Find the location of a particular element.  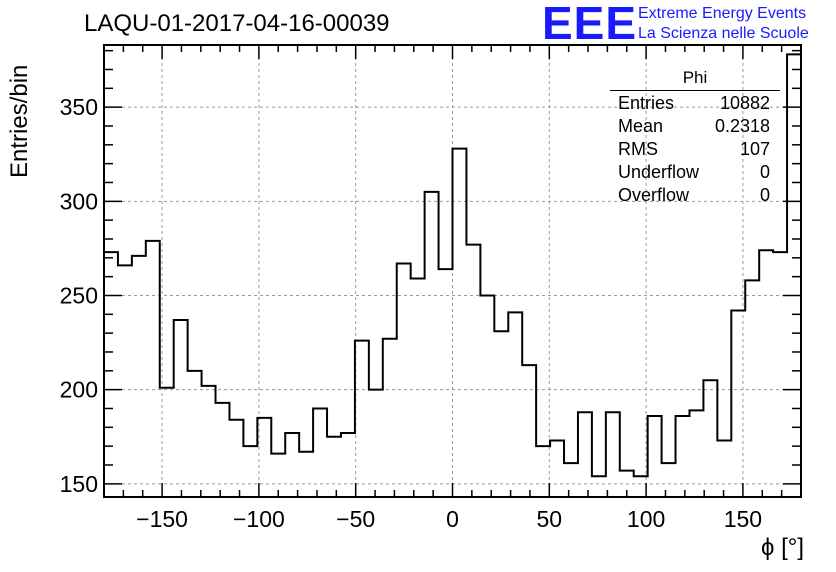

x-tick-label: 100 is located at coordinates (646, 519).